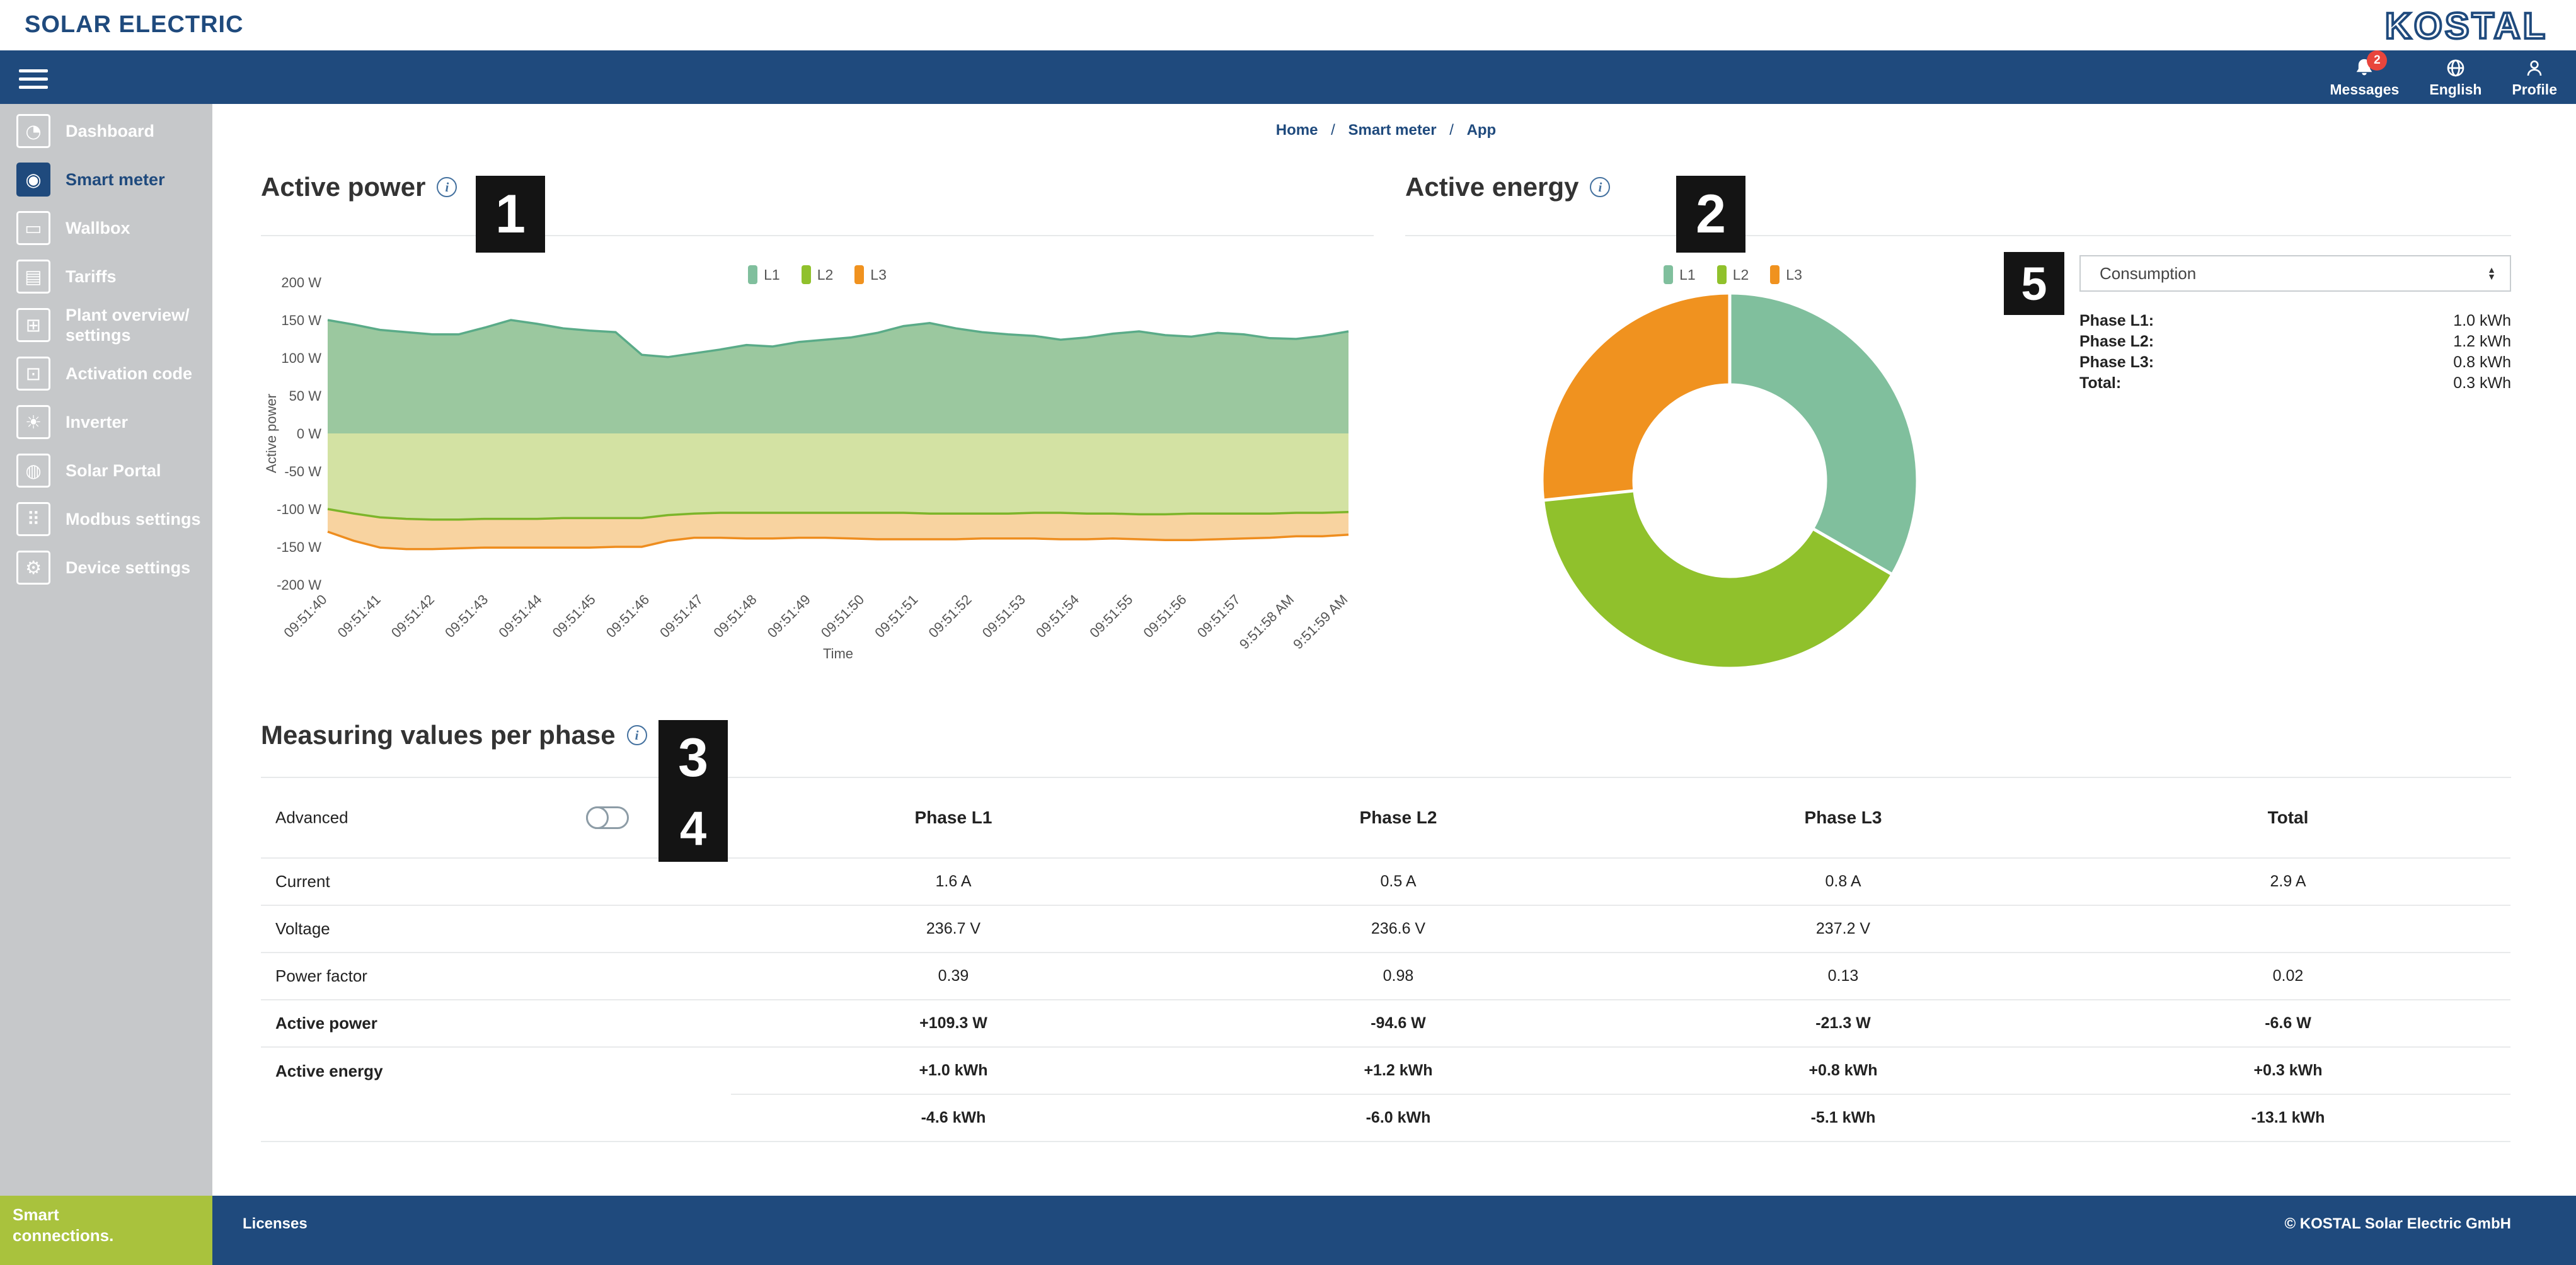 The width and height of the screenshot is (2576, 1265). I want to click on sidebar-item-label: Tariffs, so click(91, 276).